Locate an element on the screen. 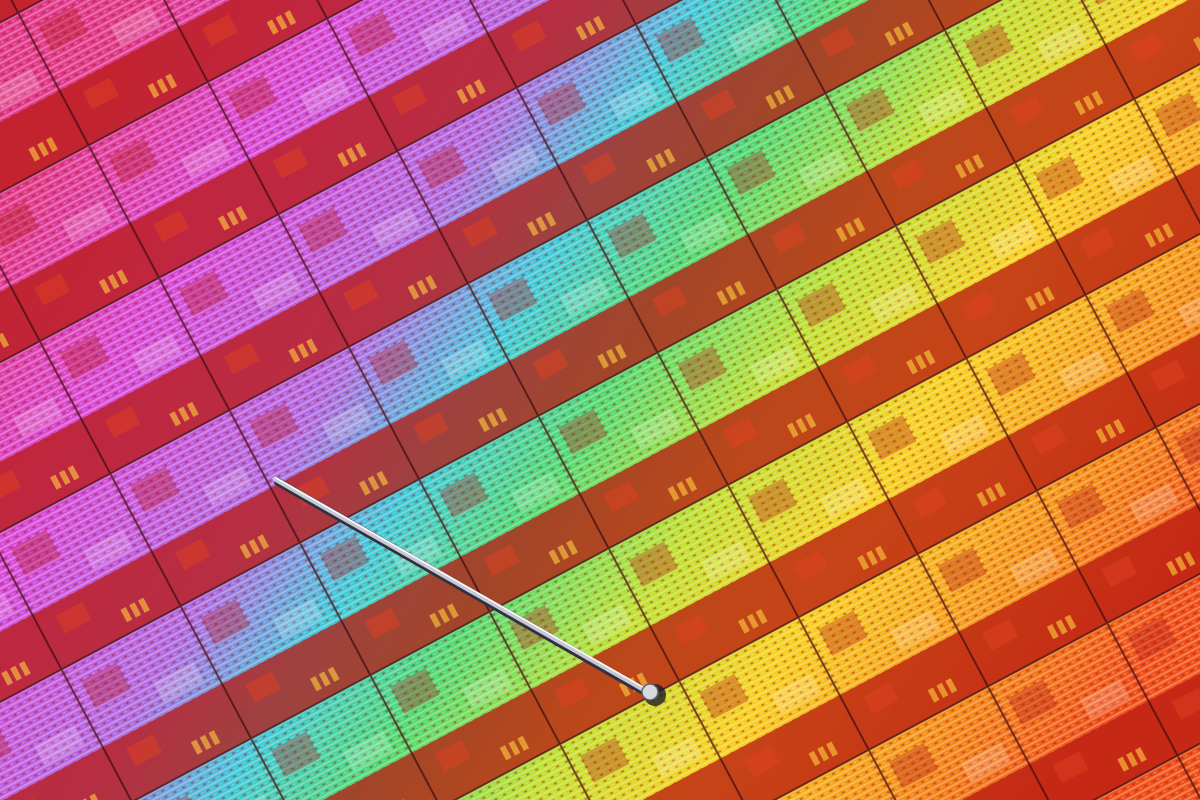 This screenshot has height=800, width=1200. pin-head is located at coordinates (650, 692).